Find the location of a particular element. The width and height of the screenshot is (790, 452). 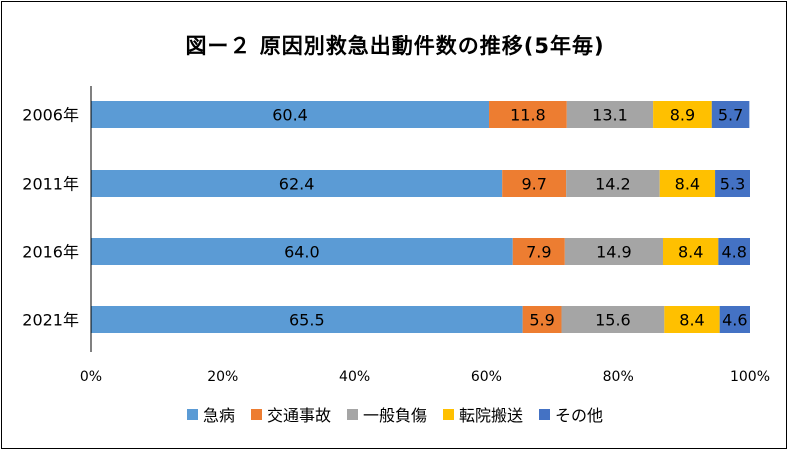

x-tick-label: 60% is located at coordinates (486, 377).